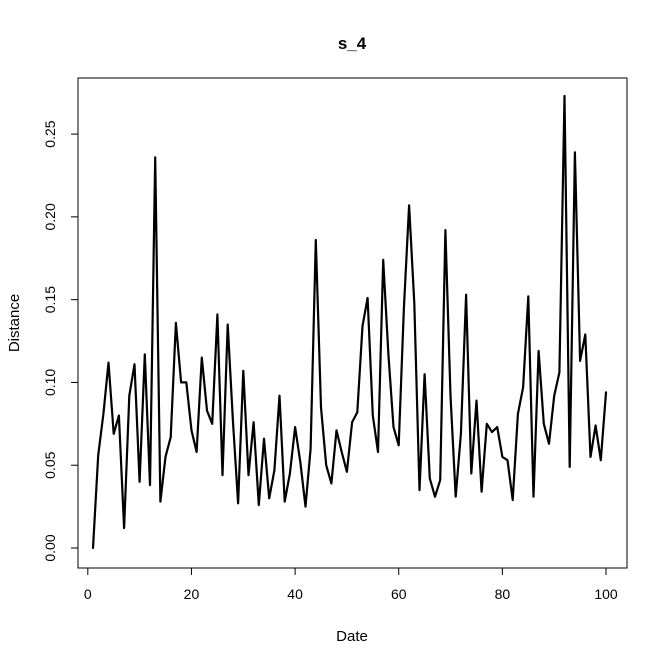 This screenshot has height=665, width=666. I want to click on x-axis: 0 20 40 60 80 100, so click(351, 584).